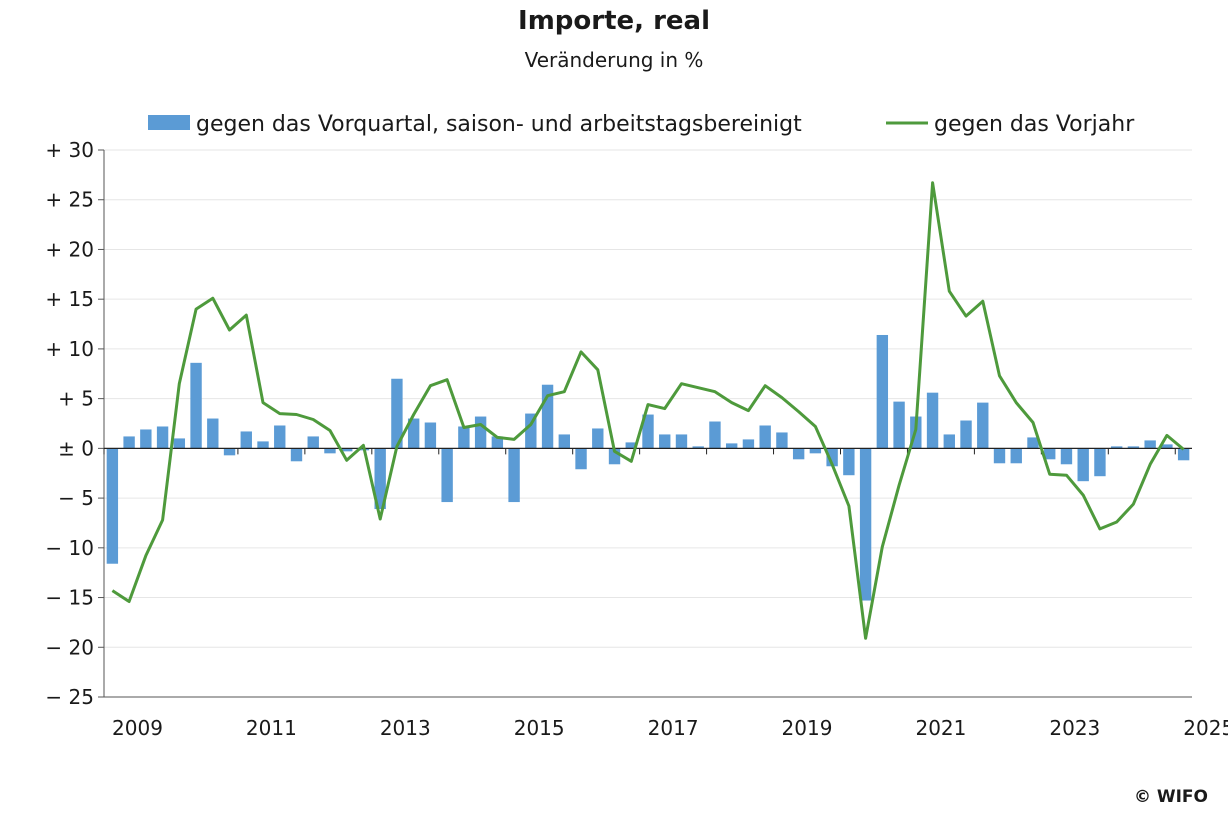  Describe the element at coordinates (76, 399) in the screenshot. I see `y-tick-label: + 5` at that location.